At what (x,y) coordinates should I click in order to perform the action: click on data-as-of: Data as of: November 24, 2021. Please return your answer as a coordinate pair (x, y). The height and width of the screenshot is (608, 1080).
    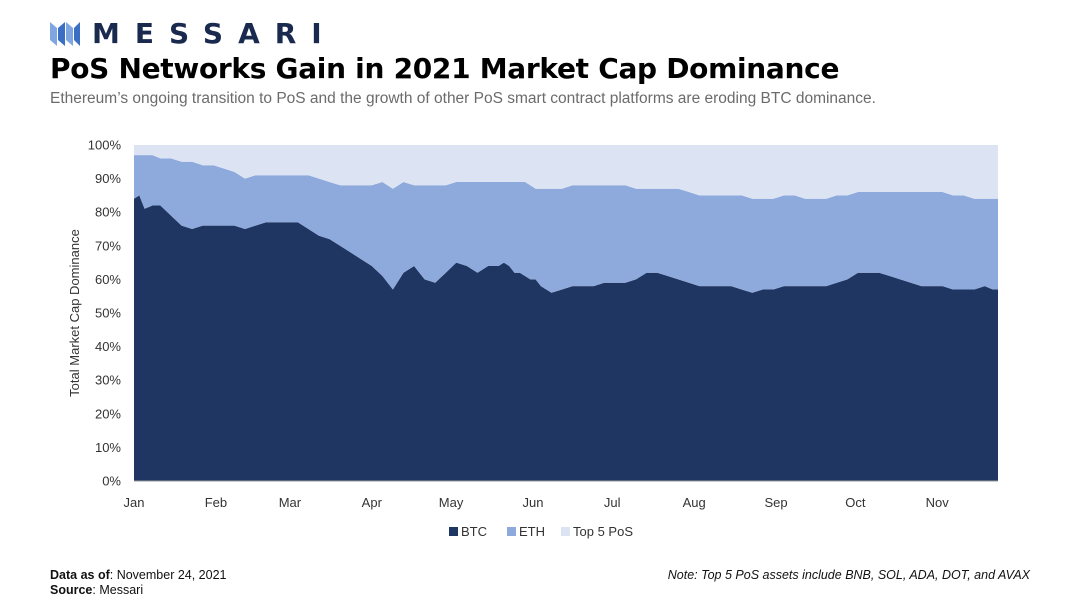
    Looking at the image, I should click on (138, 575).